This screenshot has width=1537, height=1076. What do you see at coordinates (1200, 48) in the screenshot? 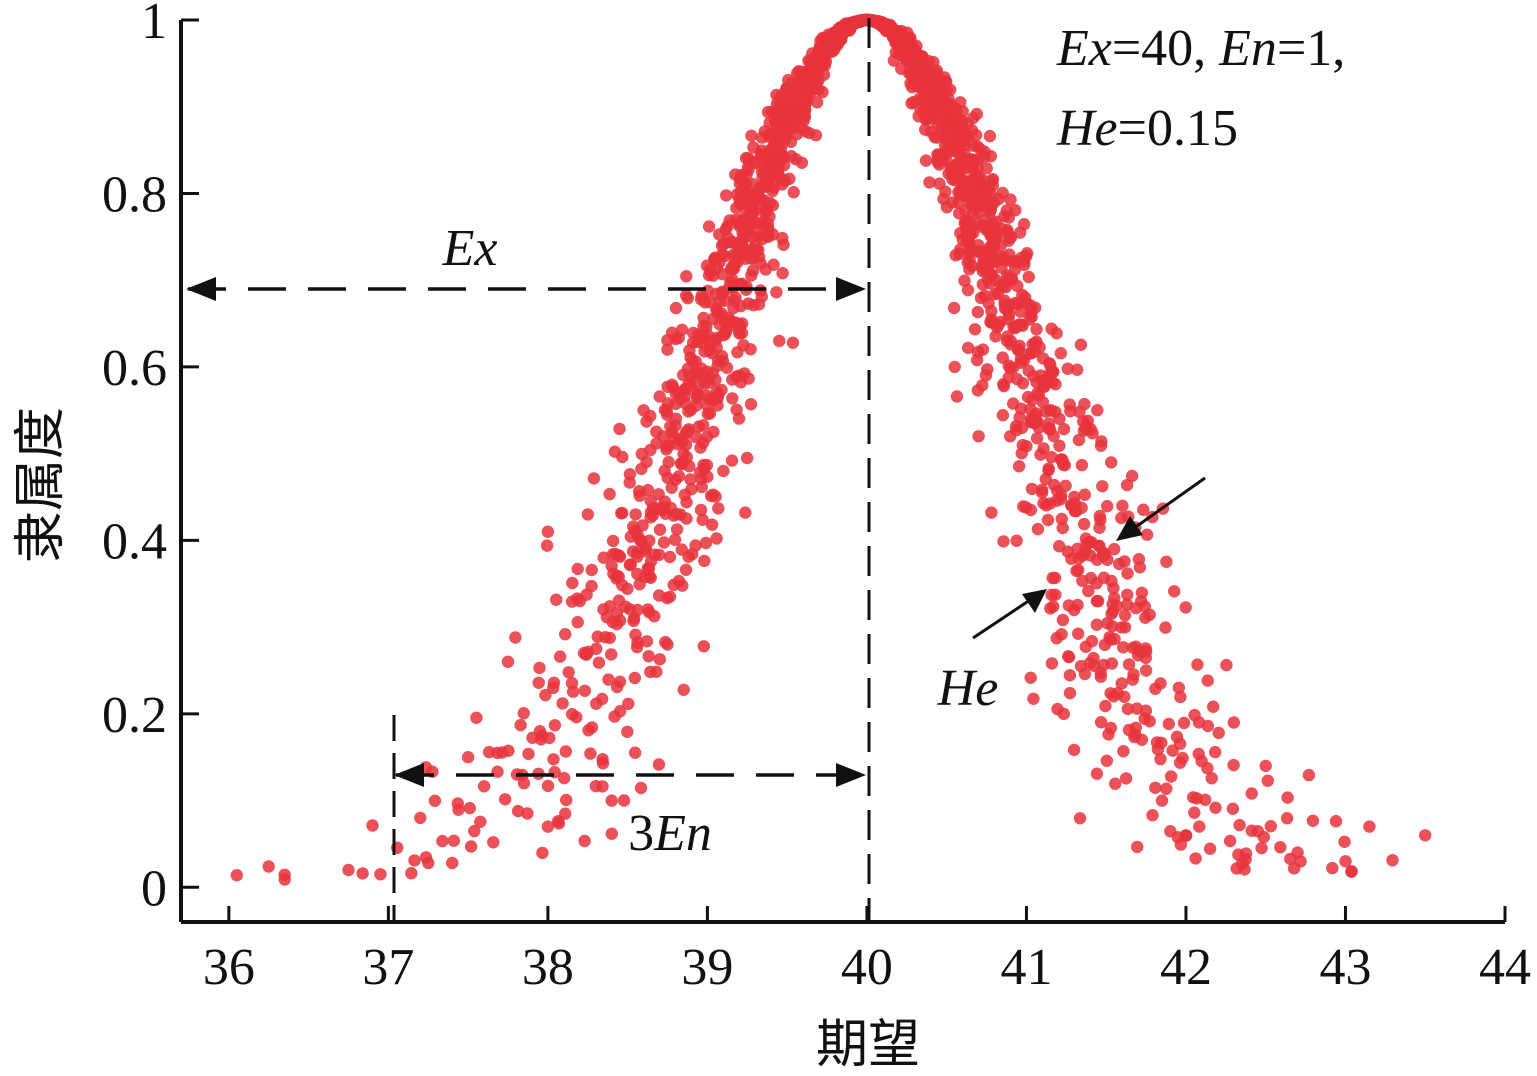
I see `params-line-1: Ex=40, En=1,` at bounding box center [1200, 48].